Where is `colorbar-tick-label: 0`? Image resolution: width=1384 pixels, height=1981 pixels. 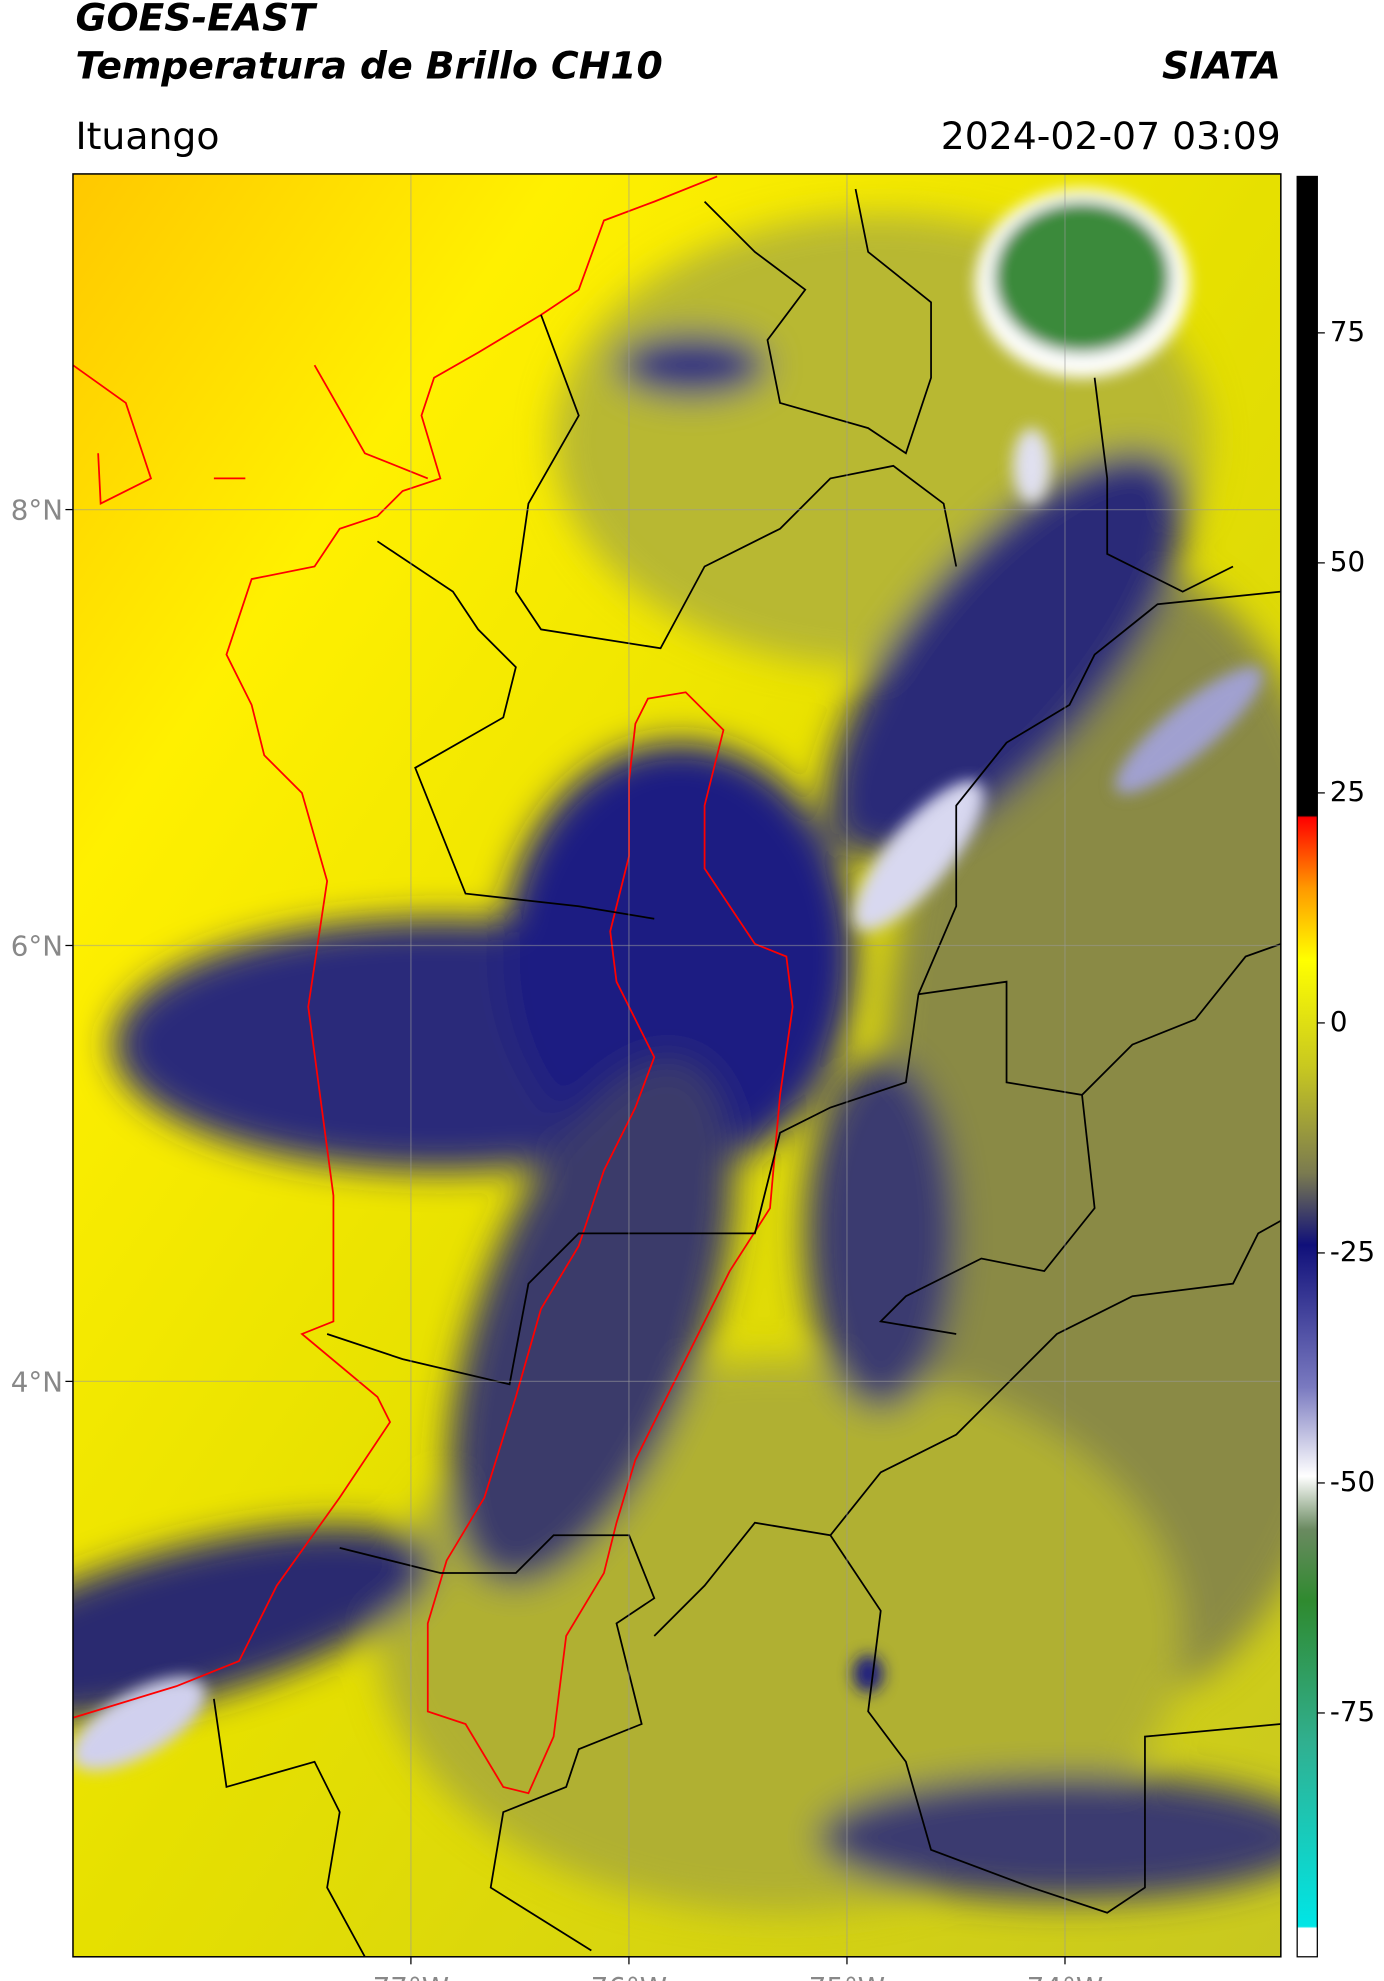
colorbar-tick-label: 0 is located at coordinates (1339, 1021).